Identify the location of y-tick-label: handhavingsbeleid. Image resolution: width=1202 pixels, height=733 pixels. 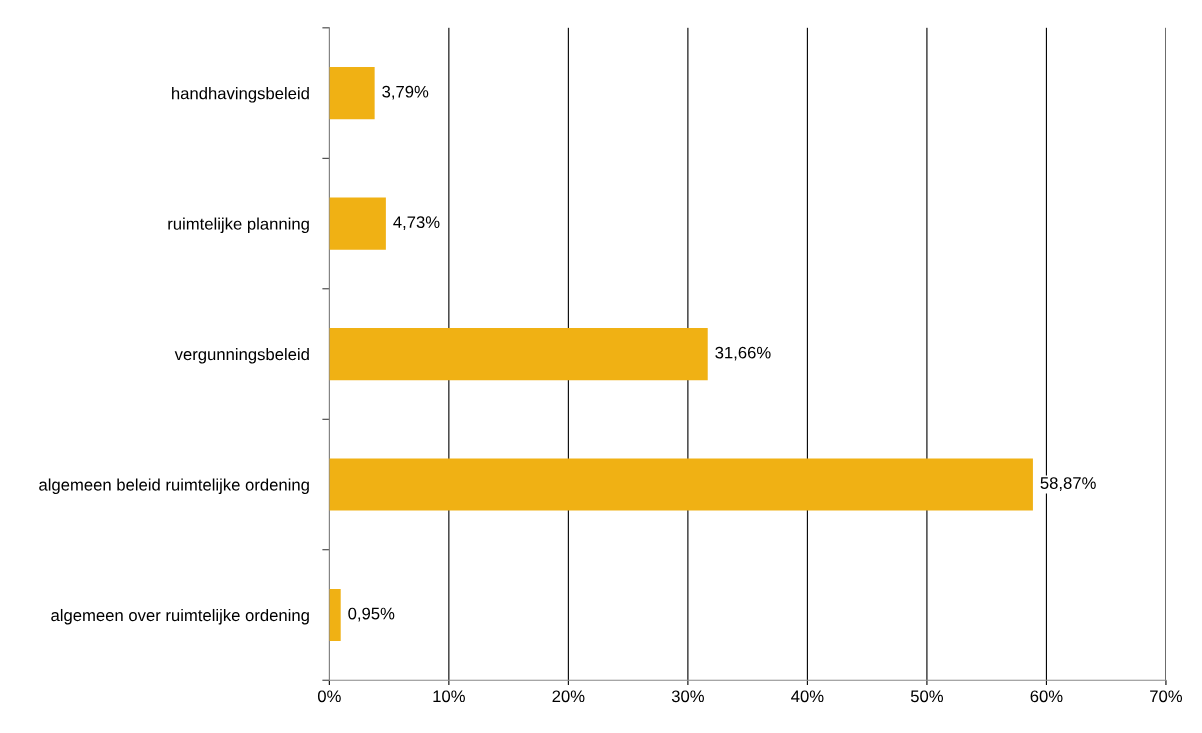
(240, 95).